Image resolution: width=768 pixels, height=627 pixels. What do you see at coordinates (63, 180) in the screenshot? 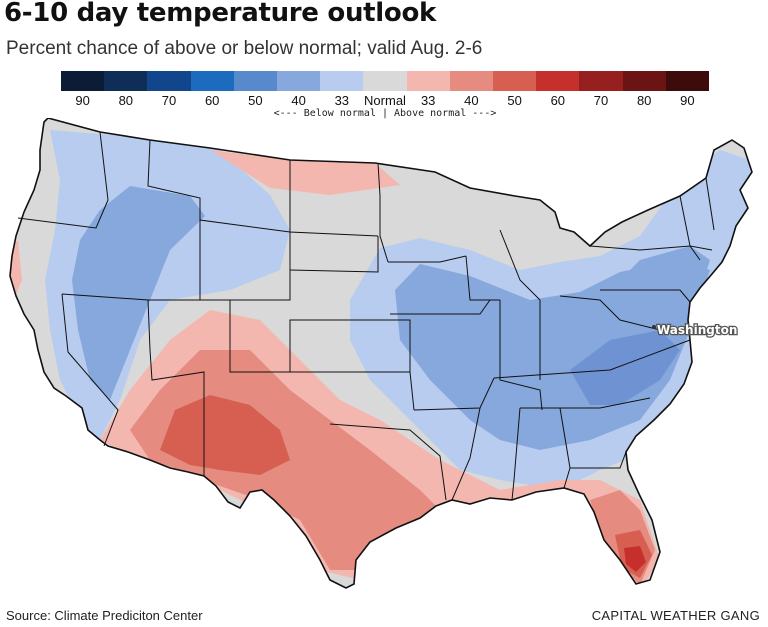
I see `oregon-washington-idaho-lines` at bounding box center [63, 180].